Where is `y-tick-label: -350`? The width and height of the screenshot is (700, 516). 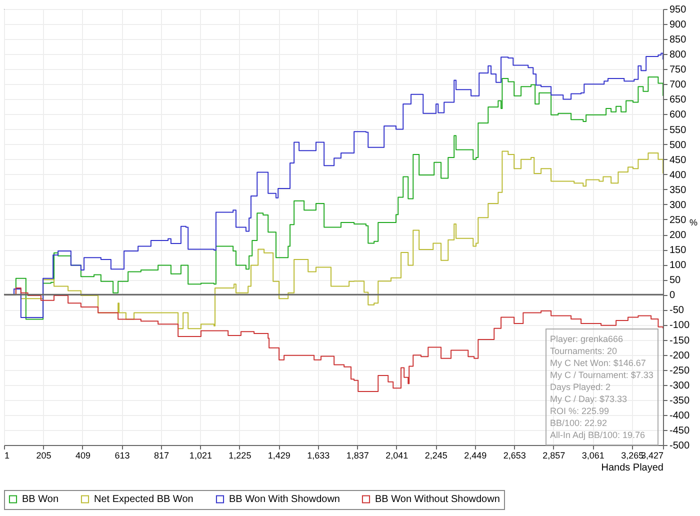 y-tick-label: -350 is located at coordinates (680, 400).